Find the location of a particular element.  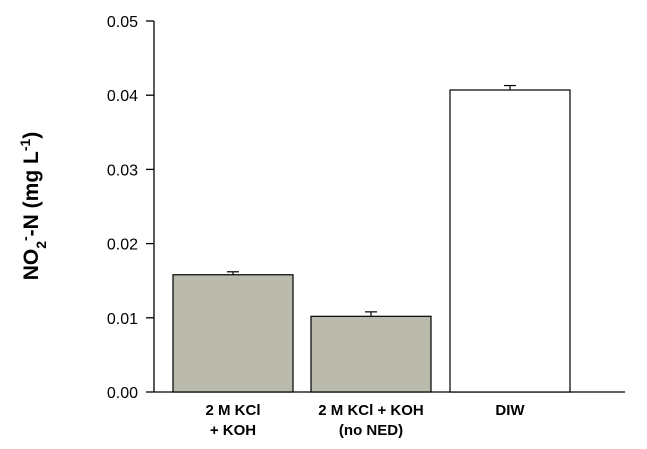

y-tick-label: 0.01 is located at coordinates (122, 319).